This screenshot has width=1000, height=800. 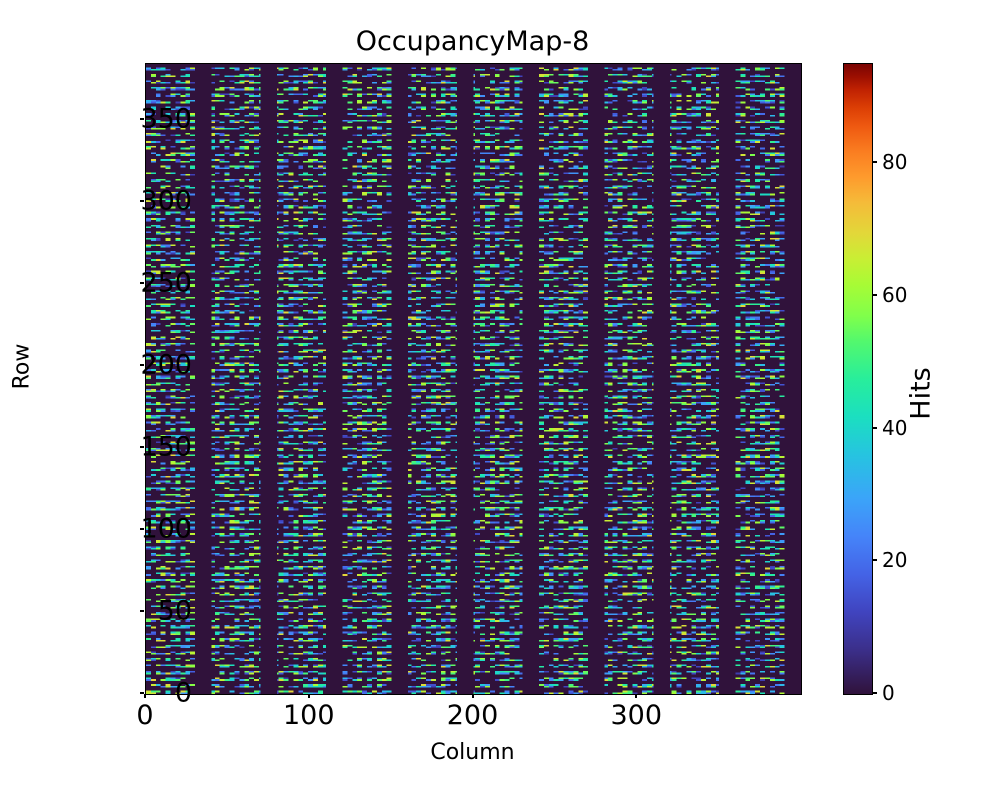 What do you see at coordinates (472, 715) in the screenshot?
I see `x-axis-tick-label: 200` at bounding box center [472, 715].